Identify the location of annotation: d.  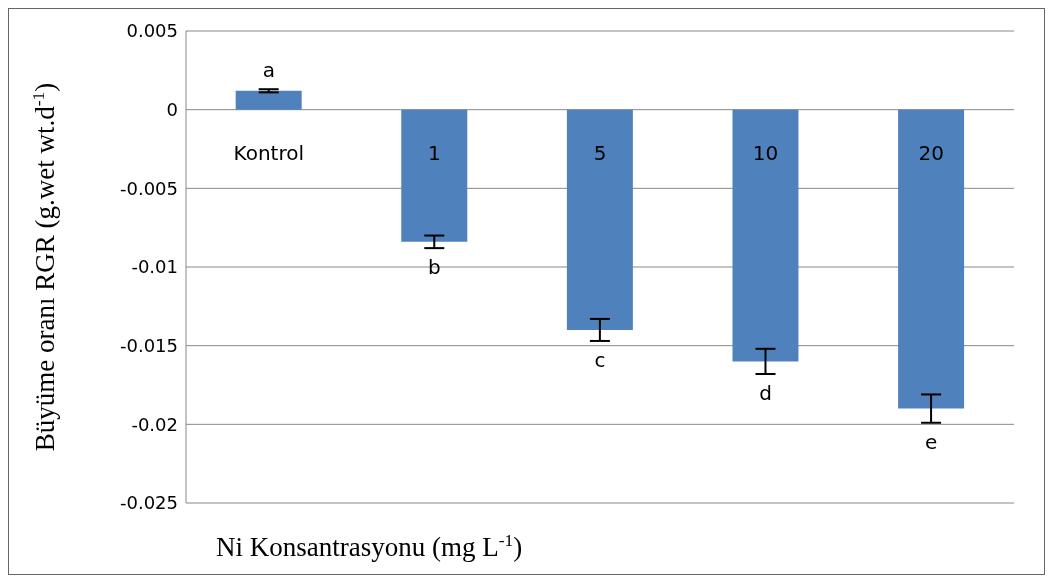
(765, 393).